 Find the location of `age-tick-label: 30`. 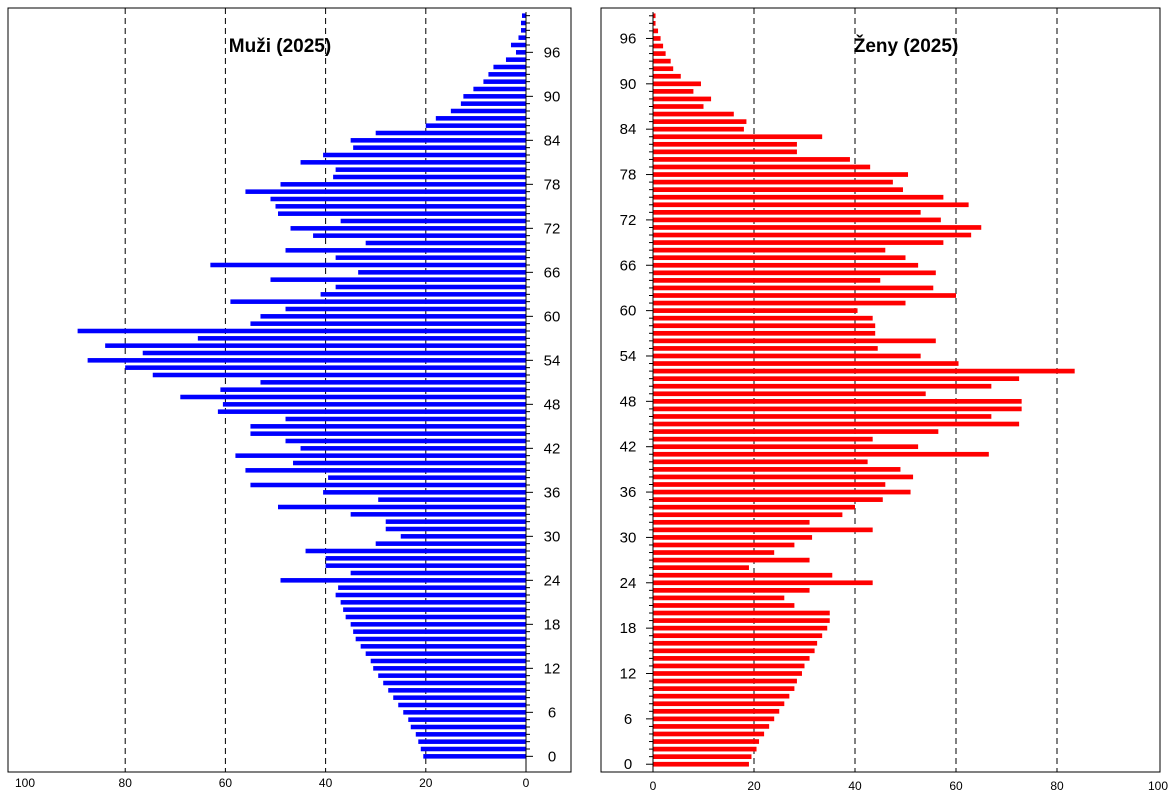

age-tick-label: 30 is located at coordinates (552, 536).